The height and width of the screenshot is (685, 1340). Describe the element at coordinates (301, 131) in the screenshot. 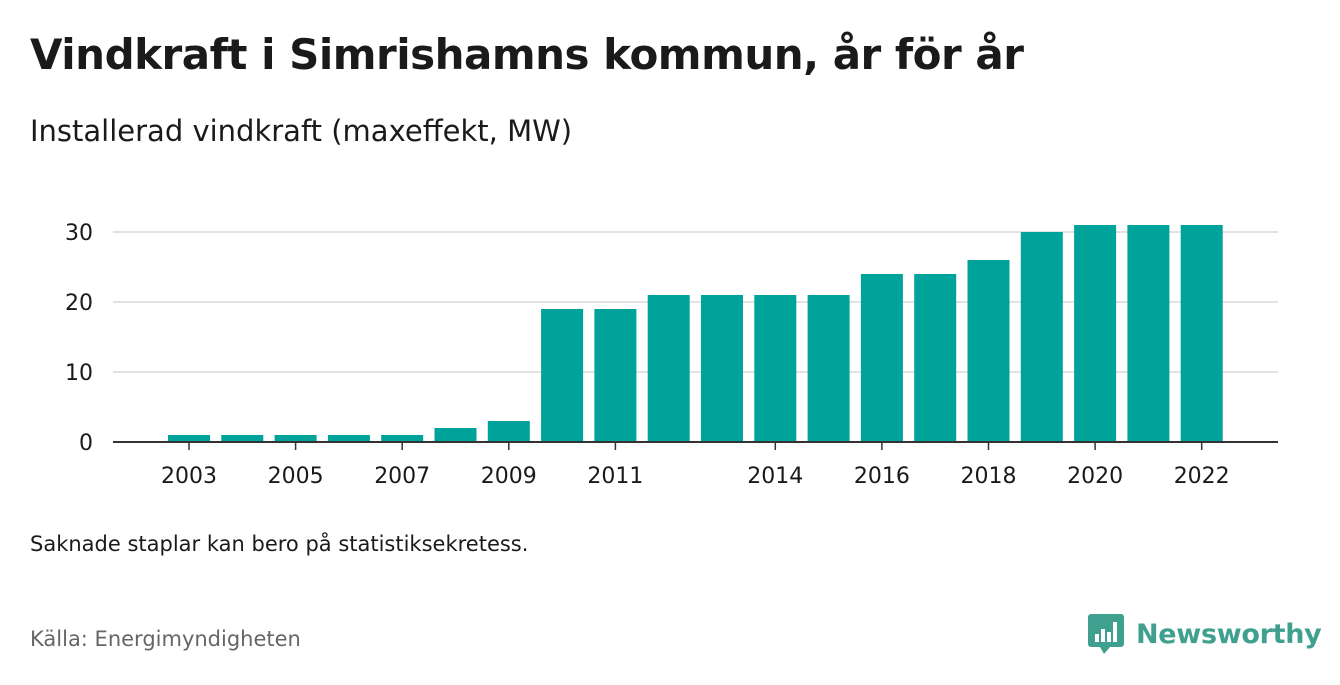

I see `chart-subtitle: Installerad vindkraft (maxeffekt, MW)` at that location.